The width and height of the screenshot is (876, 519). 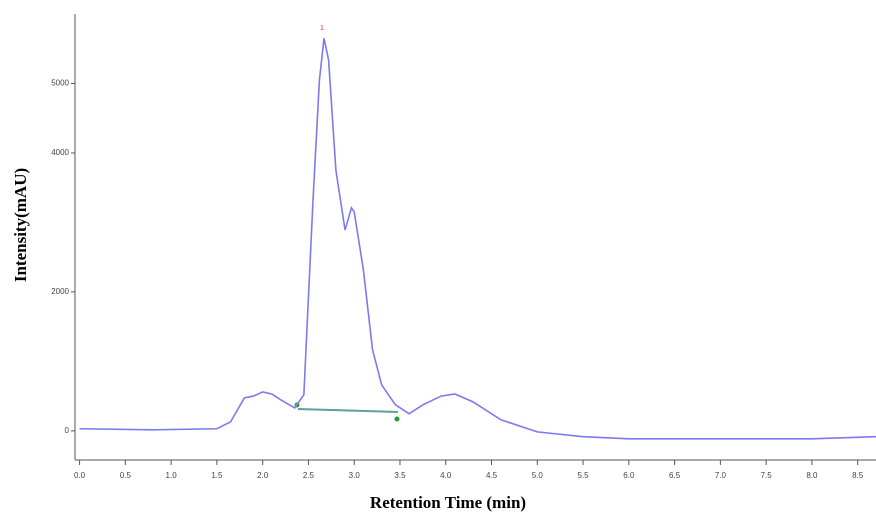 What do you see at coordinates (80, 475) in the screenshot?
I see `x-tick-label: 0.0` at bounding box center [80, 475].